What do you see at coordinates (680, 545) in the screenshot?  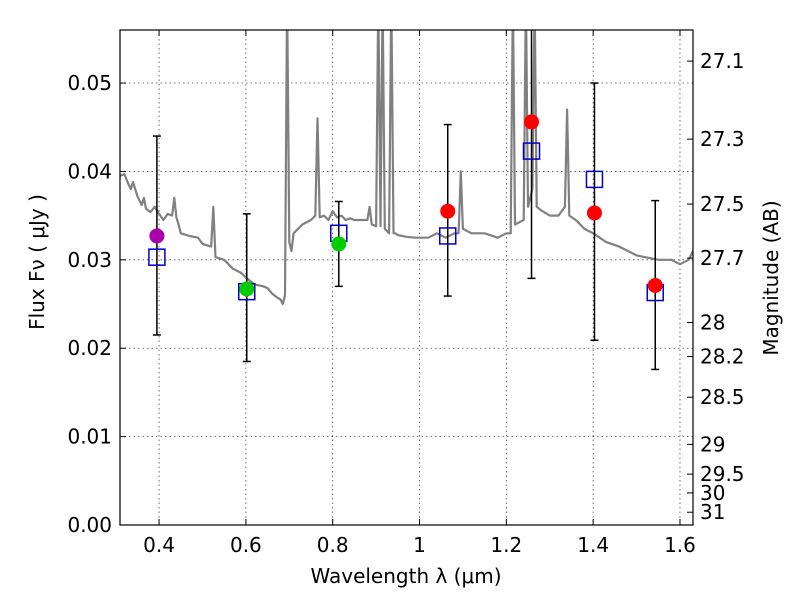 I see `x-tick-label: 1.6` at bounding box center [680, 545].